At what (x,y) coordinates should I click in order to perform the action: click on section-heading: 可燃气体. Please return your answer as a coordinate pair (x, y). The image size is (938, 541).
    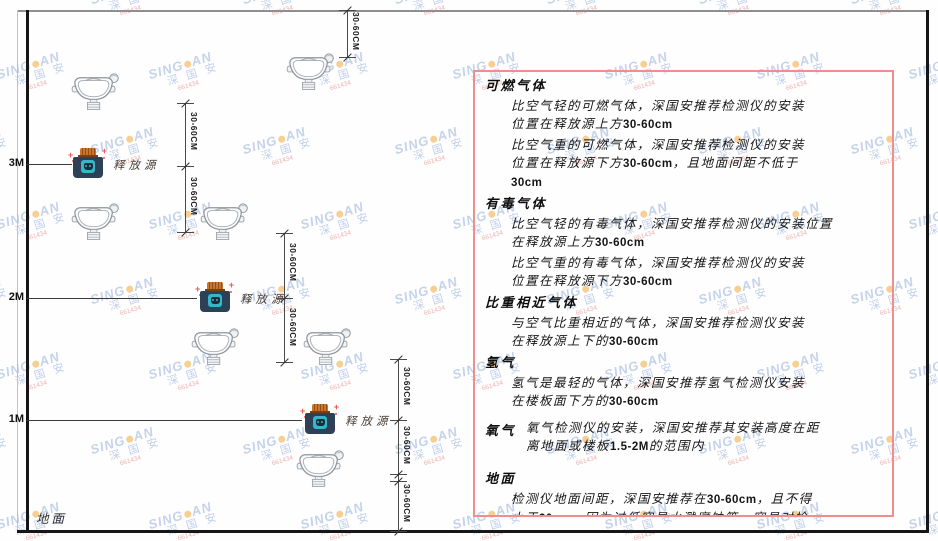
    Looking at the image, I should click on (516, 85).